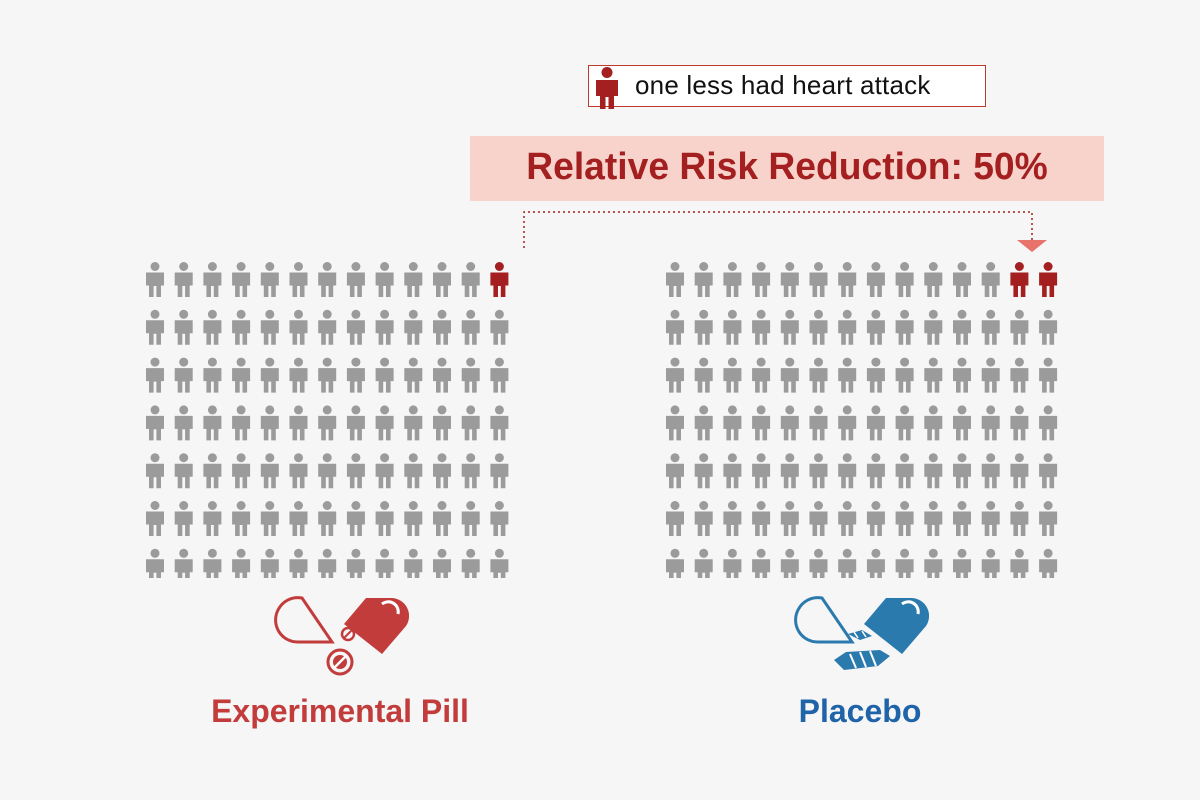 The height and width of the screenshot is (800, 1200). What do you see at coordinates (860, 711) in the screenshot?
I see `placebo-label: Placebo` at bounding box center [860, 711].